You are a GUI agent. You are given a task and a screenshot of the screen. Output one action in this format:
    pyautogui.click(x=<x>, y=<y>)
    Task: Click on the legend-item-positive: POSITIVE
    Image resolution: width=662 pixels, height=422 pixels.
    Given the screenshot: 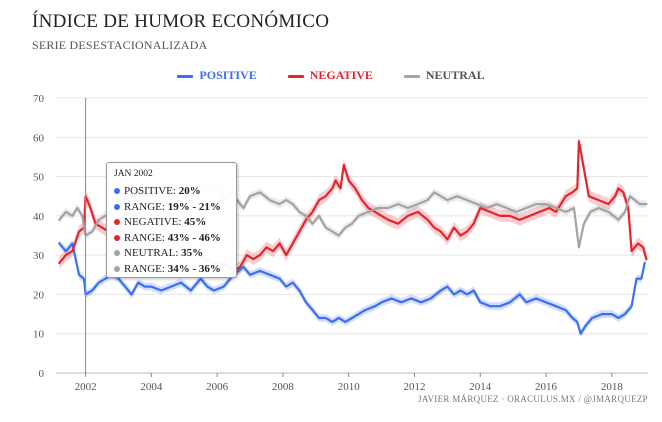 What is the action you would take?
    pyautogui.click(x=217, y=75)
    